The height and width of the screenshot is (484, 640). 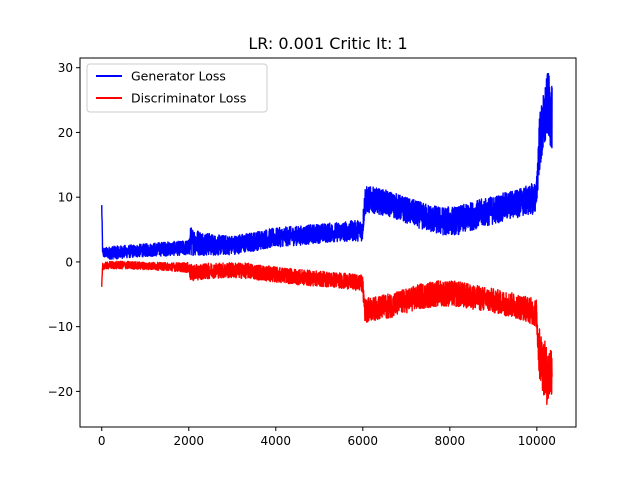 I want to click on x-tick-label: 4000, so click(x=276, y=441).